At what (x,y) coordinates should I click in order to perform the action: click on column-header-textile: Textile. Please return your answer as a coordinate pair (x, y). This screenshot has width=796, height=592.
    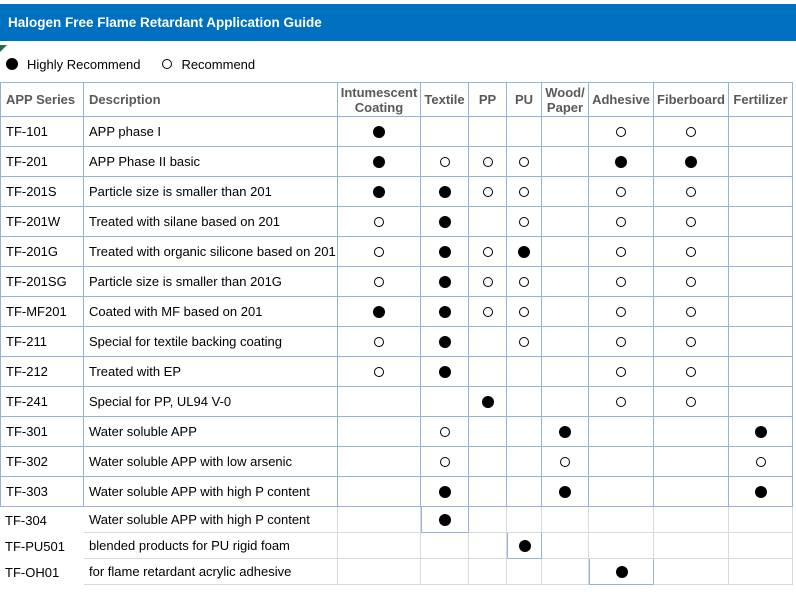
    Looking at the image, I should click on (445, 99).